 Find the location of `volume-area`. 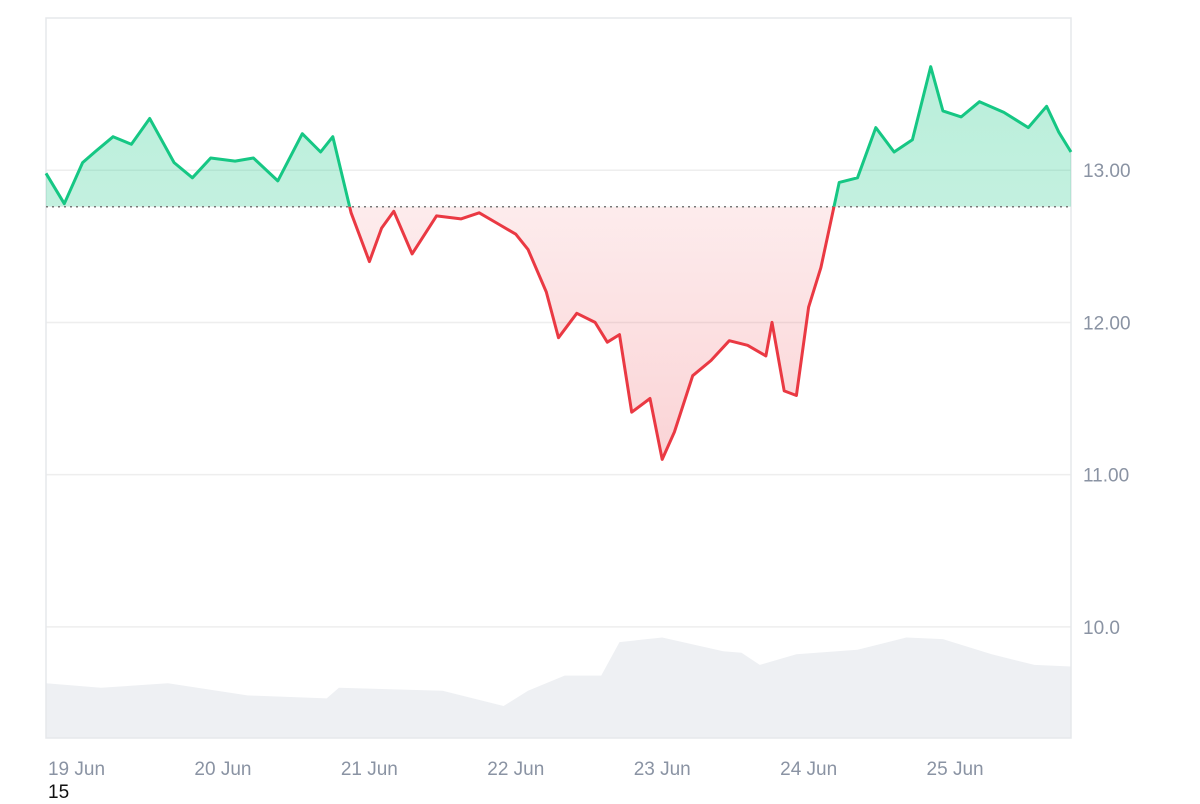

volume-area is located at coordinates (558, 687).